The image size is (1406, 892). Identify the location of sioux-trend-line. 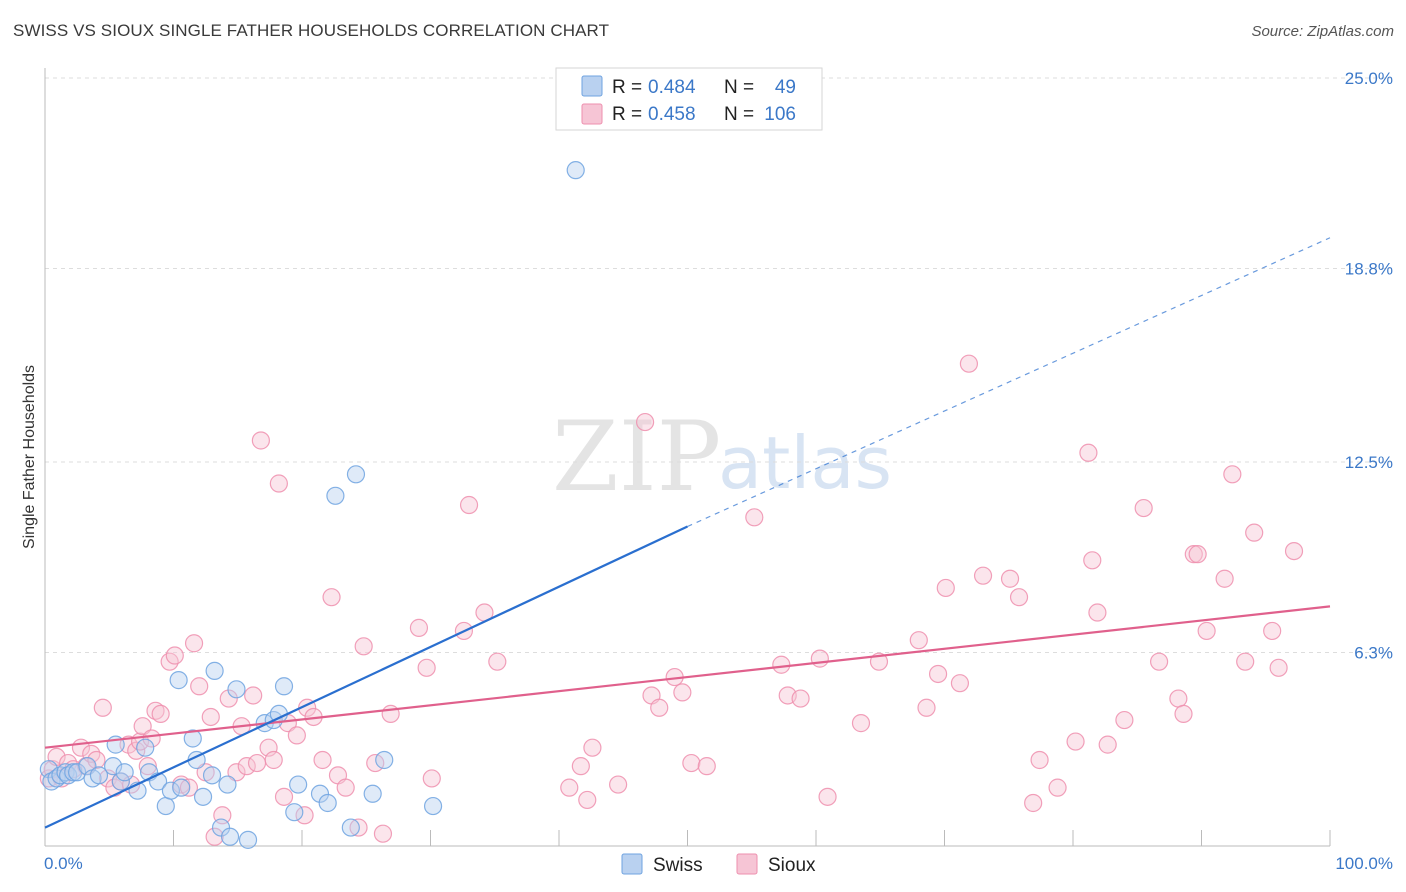
(687, 677).